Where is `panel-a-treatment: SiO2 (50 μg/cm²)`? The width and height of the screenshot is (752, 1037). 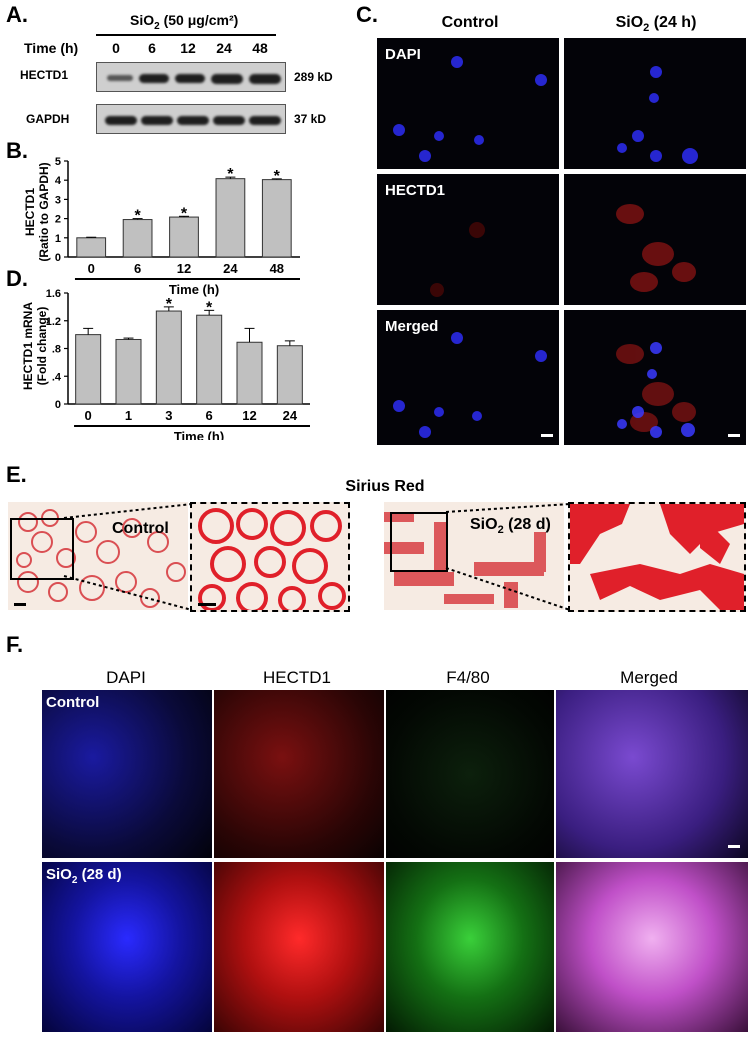 panel-a-treatment: SiO2 (50 μg/cm²) is located at coordinates (184, 22).